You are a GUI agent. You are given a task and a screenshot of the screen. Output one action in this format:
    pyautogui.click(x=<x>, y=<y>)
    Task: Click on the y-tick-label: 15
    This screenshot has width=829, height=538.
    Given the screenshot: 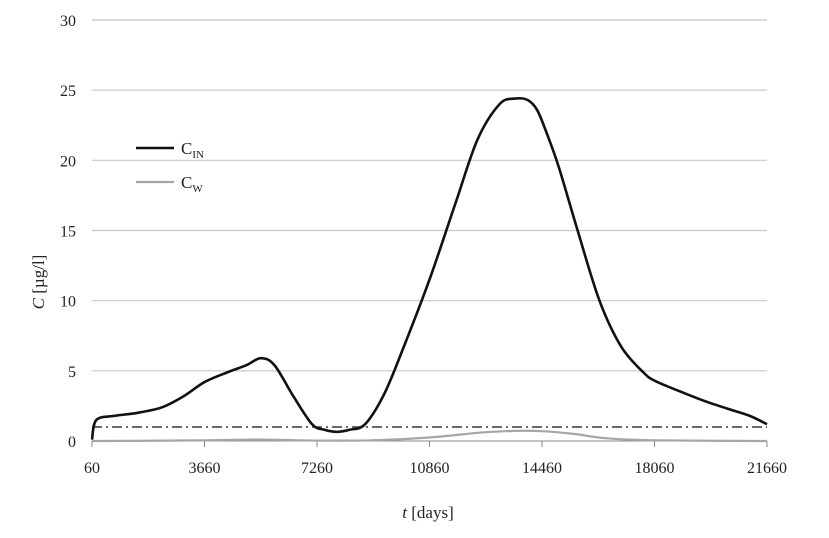 What is the action you would take?
    pyautogui.click(x=68, y=232)
    